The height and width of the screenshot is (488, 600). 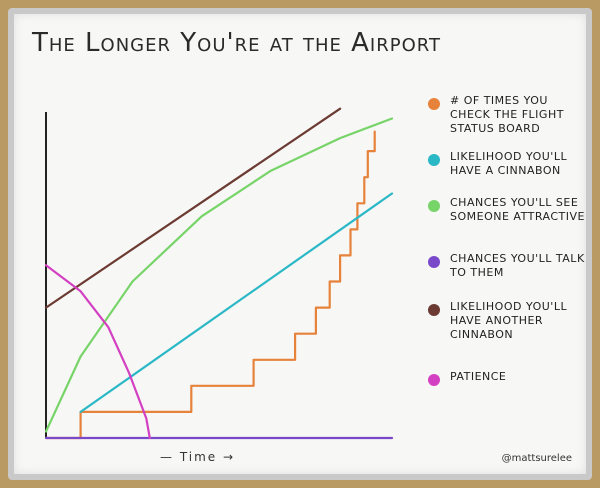 I want to click on legend-item-talk: Chances you'll talk to them, so click(x=513, y=266).